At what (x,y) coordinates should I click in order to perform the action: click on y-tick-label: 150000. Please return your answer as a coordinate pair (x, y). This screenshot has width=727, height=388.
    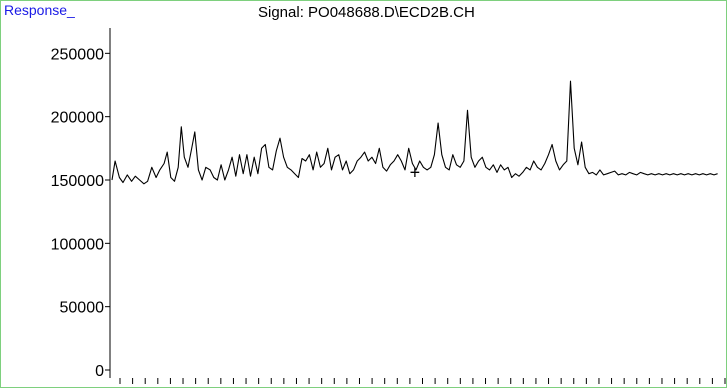
    Looking at the image, I should click on (77, 181).